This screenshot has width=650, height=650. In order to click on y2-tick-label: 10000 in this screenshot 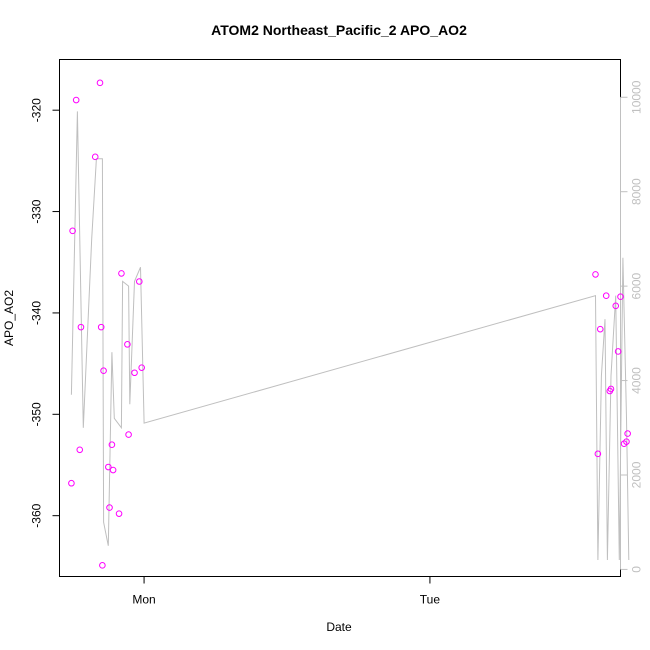, I will do `click(637, 97)`.